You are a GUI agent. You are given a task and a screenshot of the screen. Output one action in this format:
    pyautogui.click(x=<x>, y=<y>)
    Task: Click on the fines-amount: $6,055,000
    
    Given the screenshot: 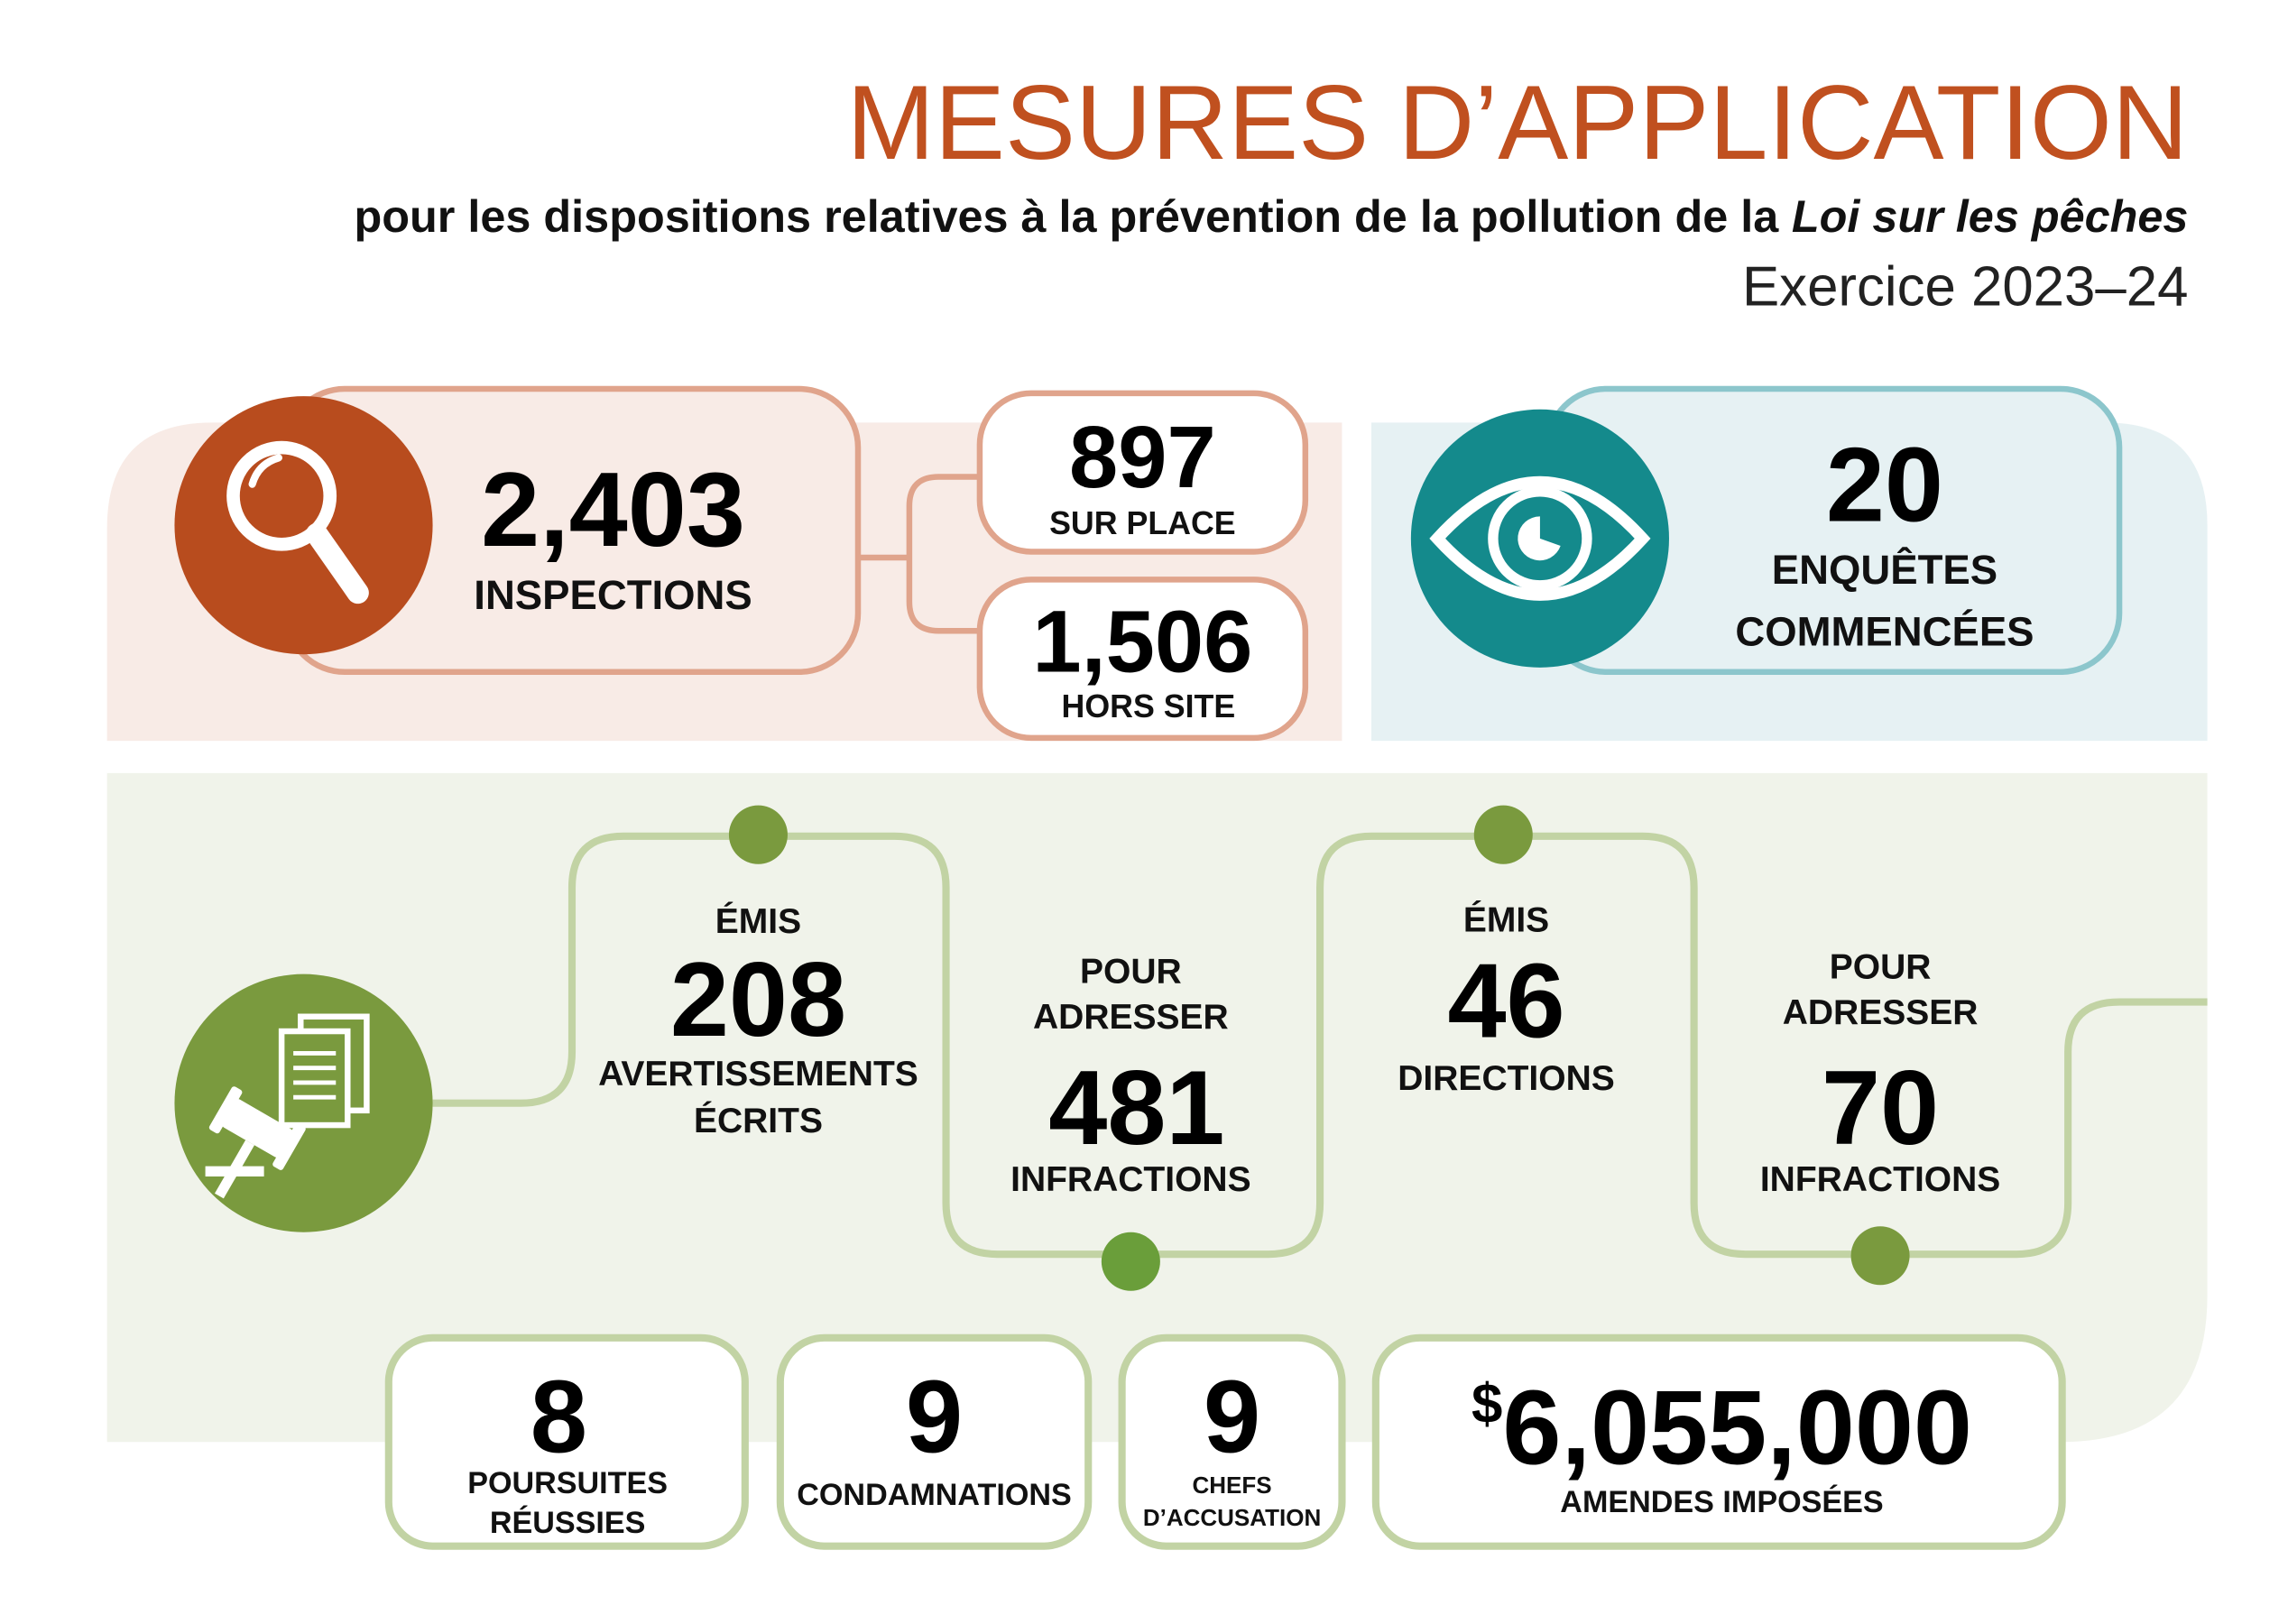 What is the action you would take?
    pyautogui.click(x=1722, y=1428)
    